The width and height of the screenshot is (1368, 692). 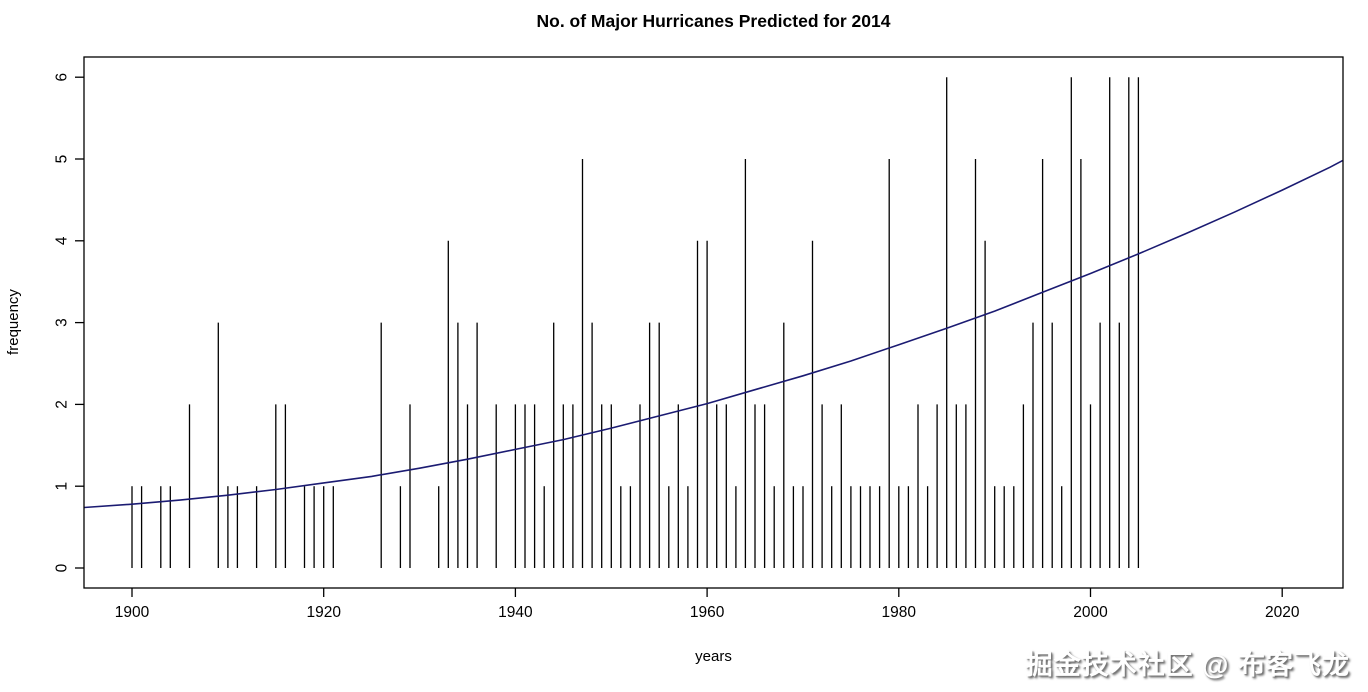 I want to click on x-tick-label: 1940, so click(x=515, y=612).